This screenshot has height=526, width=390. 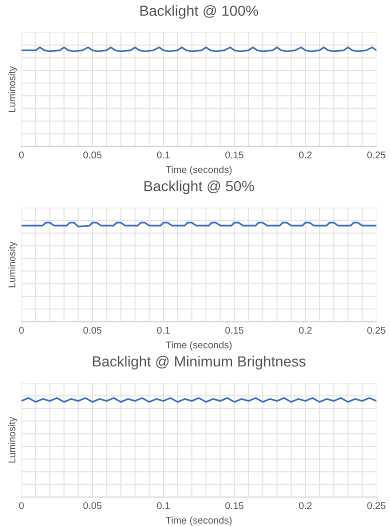 What do you see at coordinates (199, 12) in the screenshot?
I see `chart-title: Backlight @ 100%` at bounding box center [199, 12].